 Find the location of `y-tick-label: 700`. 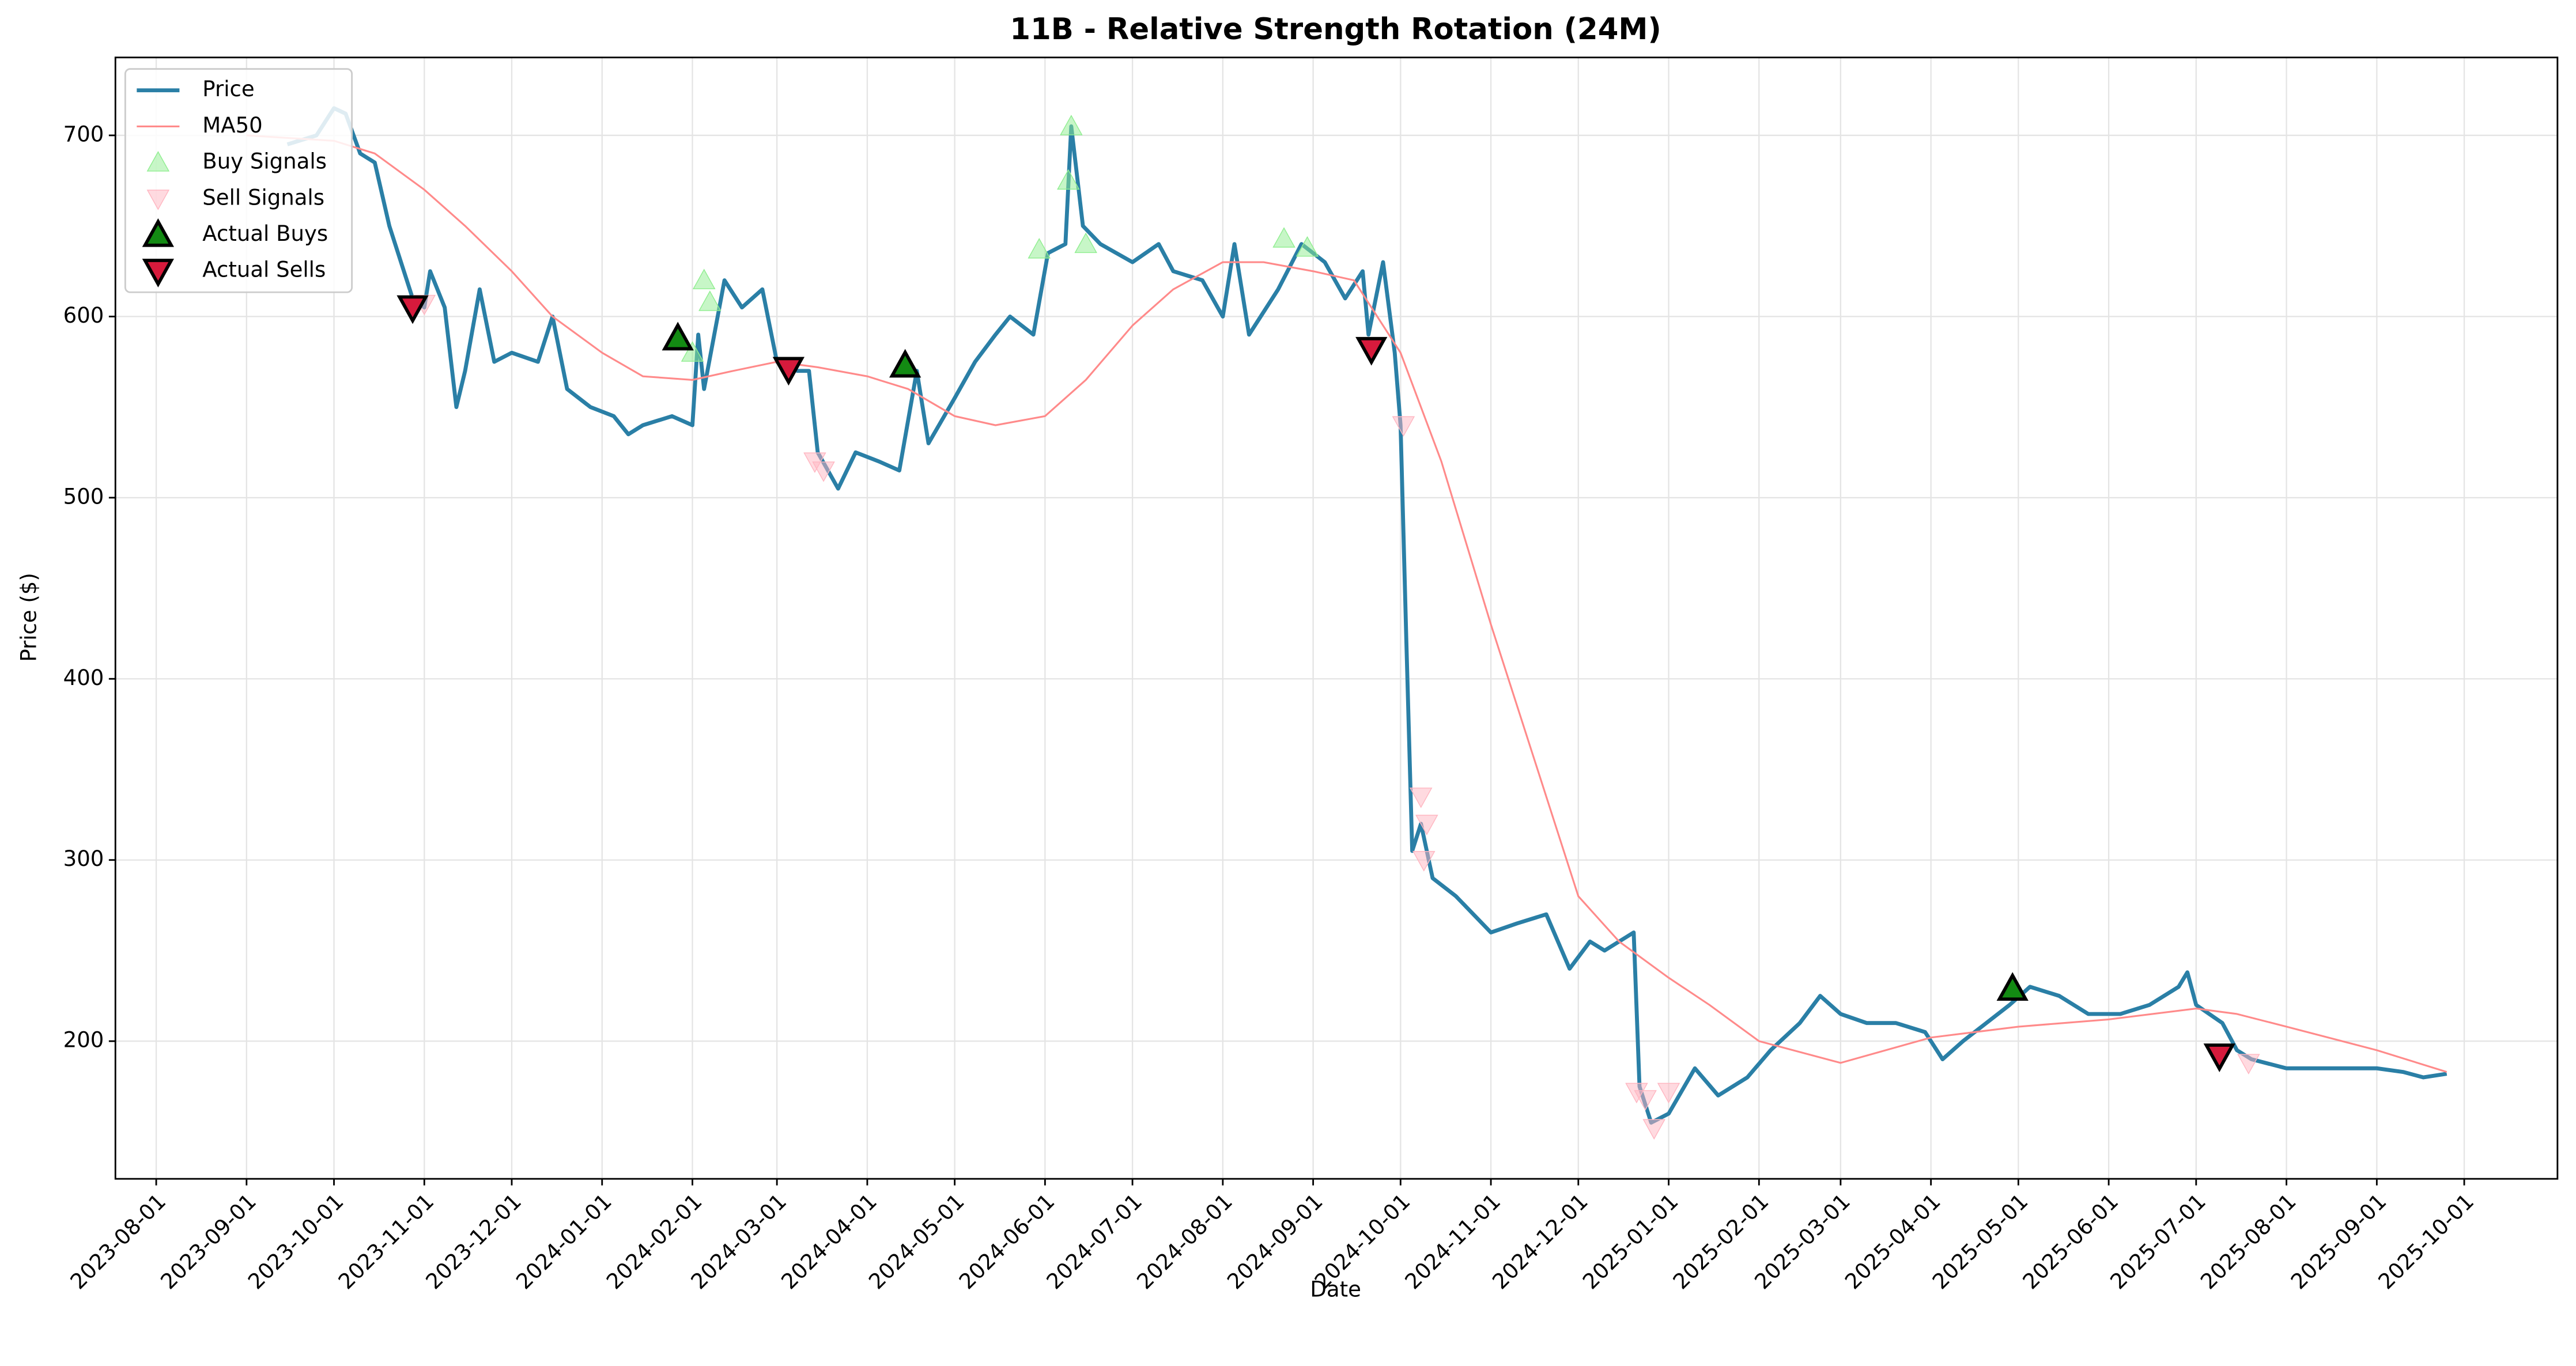

y-tick-label: 700 is located at coordinates (83, 134).